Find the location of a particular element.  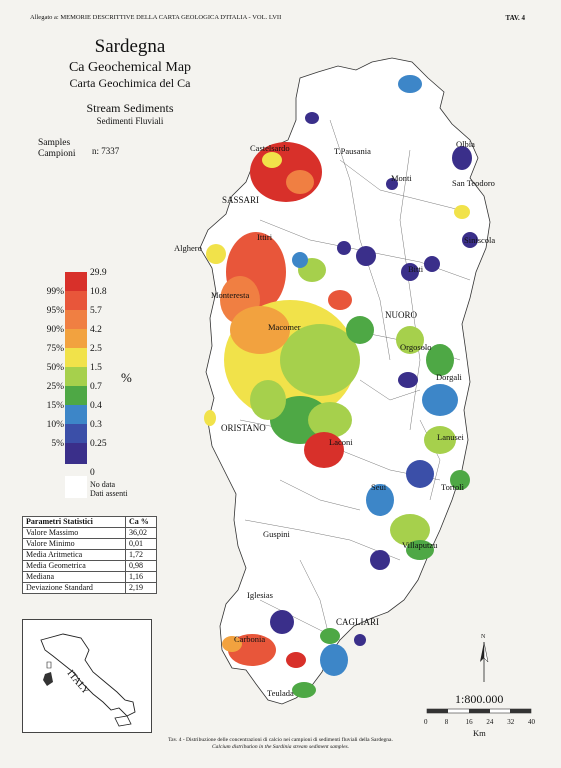

legend-nodata-en: No data is located at coordinates (103, 484).